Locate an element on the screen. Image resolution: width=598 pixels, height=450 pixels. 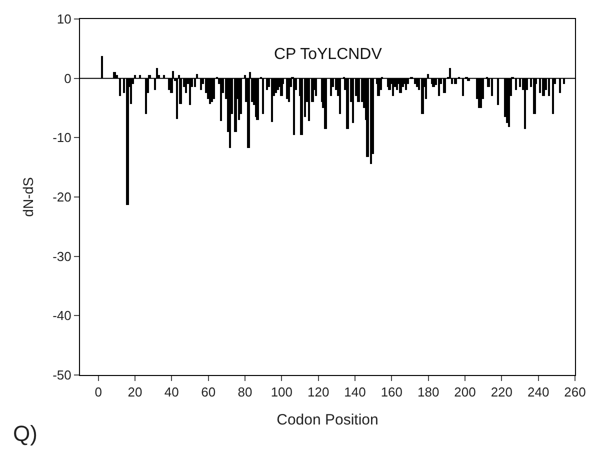
y-tick-label: -40 is located at coordinates (62, 316).